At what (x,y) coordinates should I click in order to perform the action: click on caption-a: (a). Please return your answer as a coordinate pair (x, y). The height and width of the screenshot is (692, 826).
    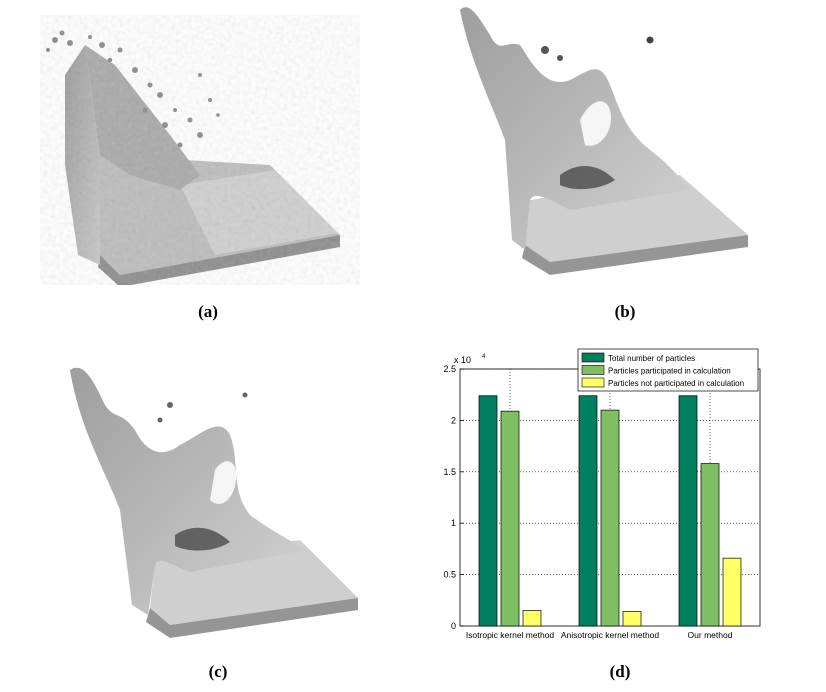
    Looking at the image, I should click on (208, 311).